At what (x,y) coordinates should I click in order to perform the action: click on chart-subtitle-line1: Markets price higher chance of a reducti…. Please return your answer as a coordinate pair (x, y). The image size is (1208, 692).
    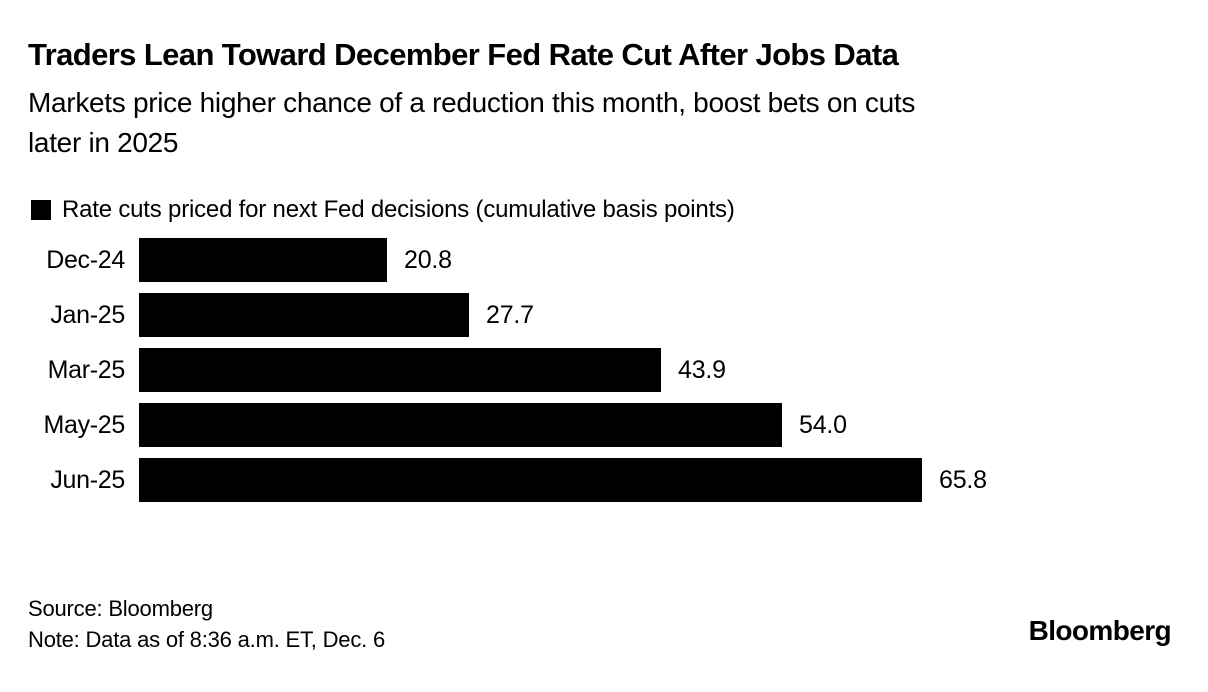
    Looking at the image, I should click on (472, 102).